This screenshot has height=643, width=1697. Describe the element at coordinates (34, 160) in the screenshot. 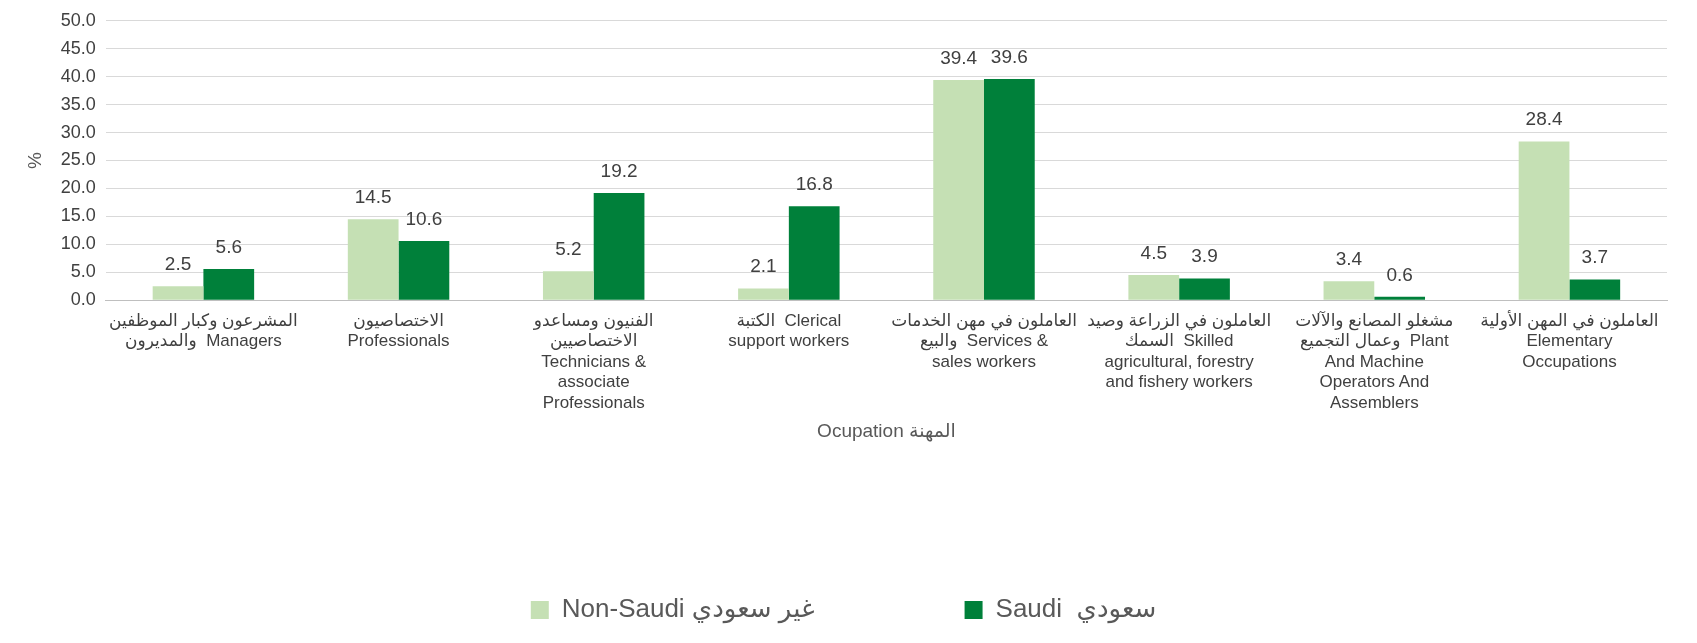

I see `y-axis-title: %` at that location.